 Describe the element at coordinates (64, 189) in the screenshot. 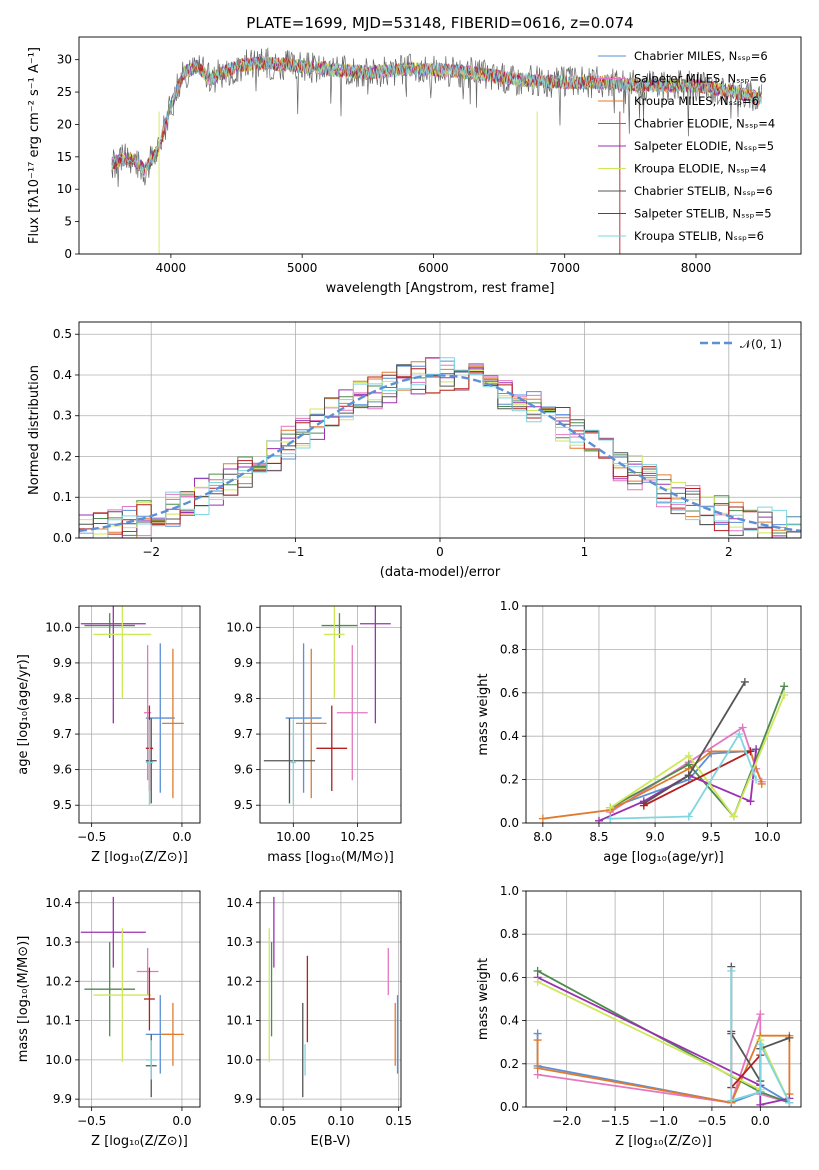

I see `y-tick-label: 10` at that location.